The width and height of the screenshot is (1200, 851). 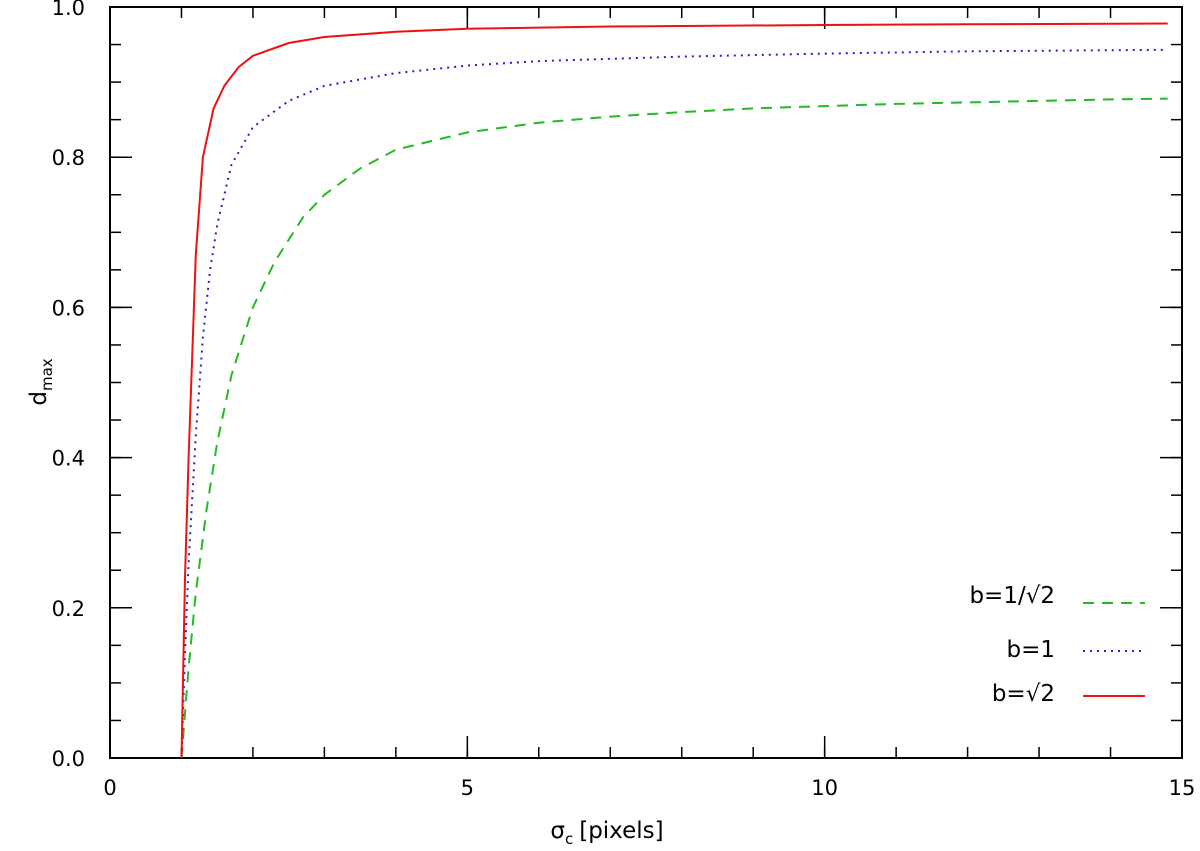 What do you see at coordinates (68, 459) in the screenshot?
I see `y-tick-label: 0.4` at bounding box center [68, 459].